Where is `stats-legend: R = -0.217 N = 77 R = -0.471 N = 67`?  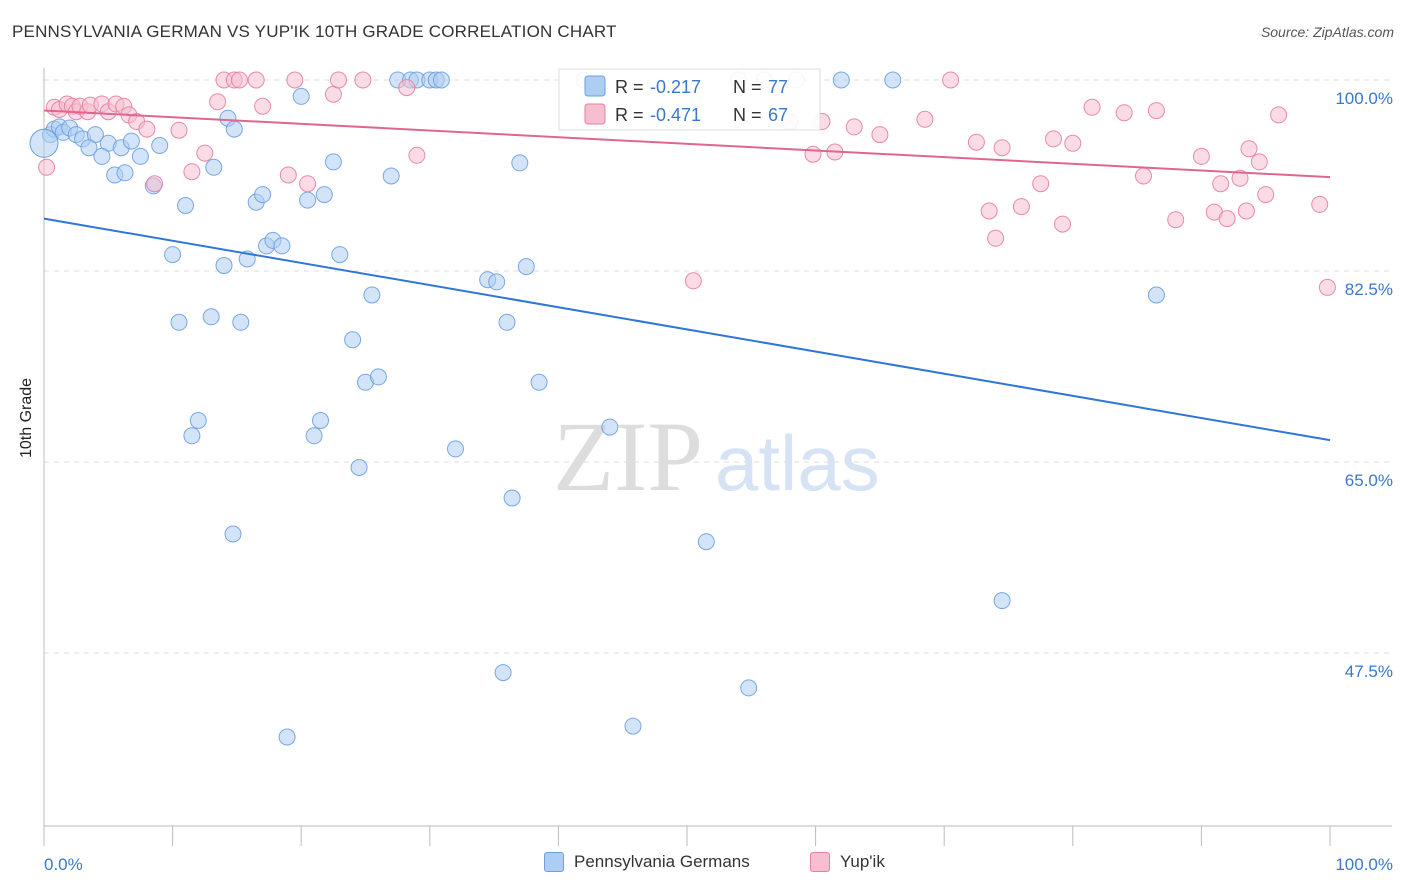 stats-legend: R = -0.217 N = 77 R = -0.471 N = 67 is located at coordinates (689, 99).